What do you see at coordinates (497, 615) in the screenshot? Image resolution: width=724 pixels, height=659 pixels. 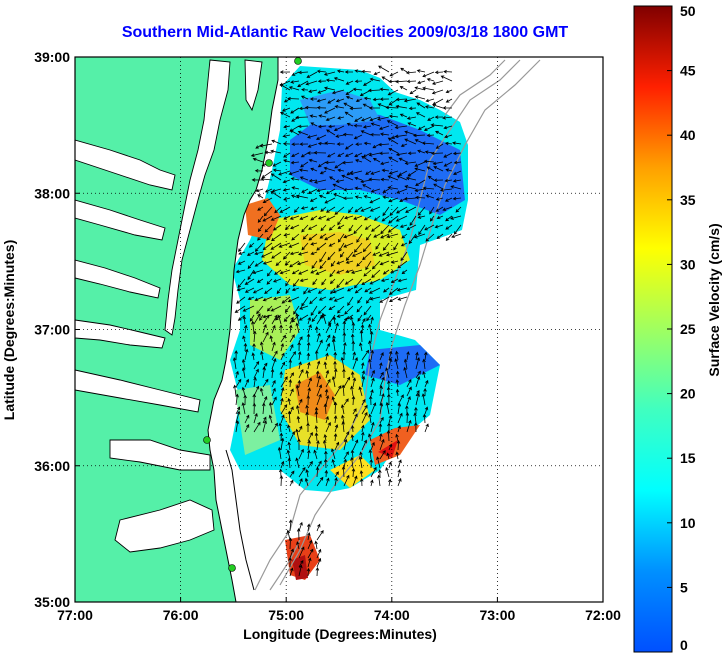 I see `x-tick-label: 73:00` at bounding box center [497, 615].